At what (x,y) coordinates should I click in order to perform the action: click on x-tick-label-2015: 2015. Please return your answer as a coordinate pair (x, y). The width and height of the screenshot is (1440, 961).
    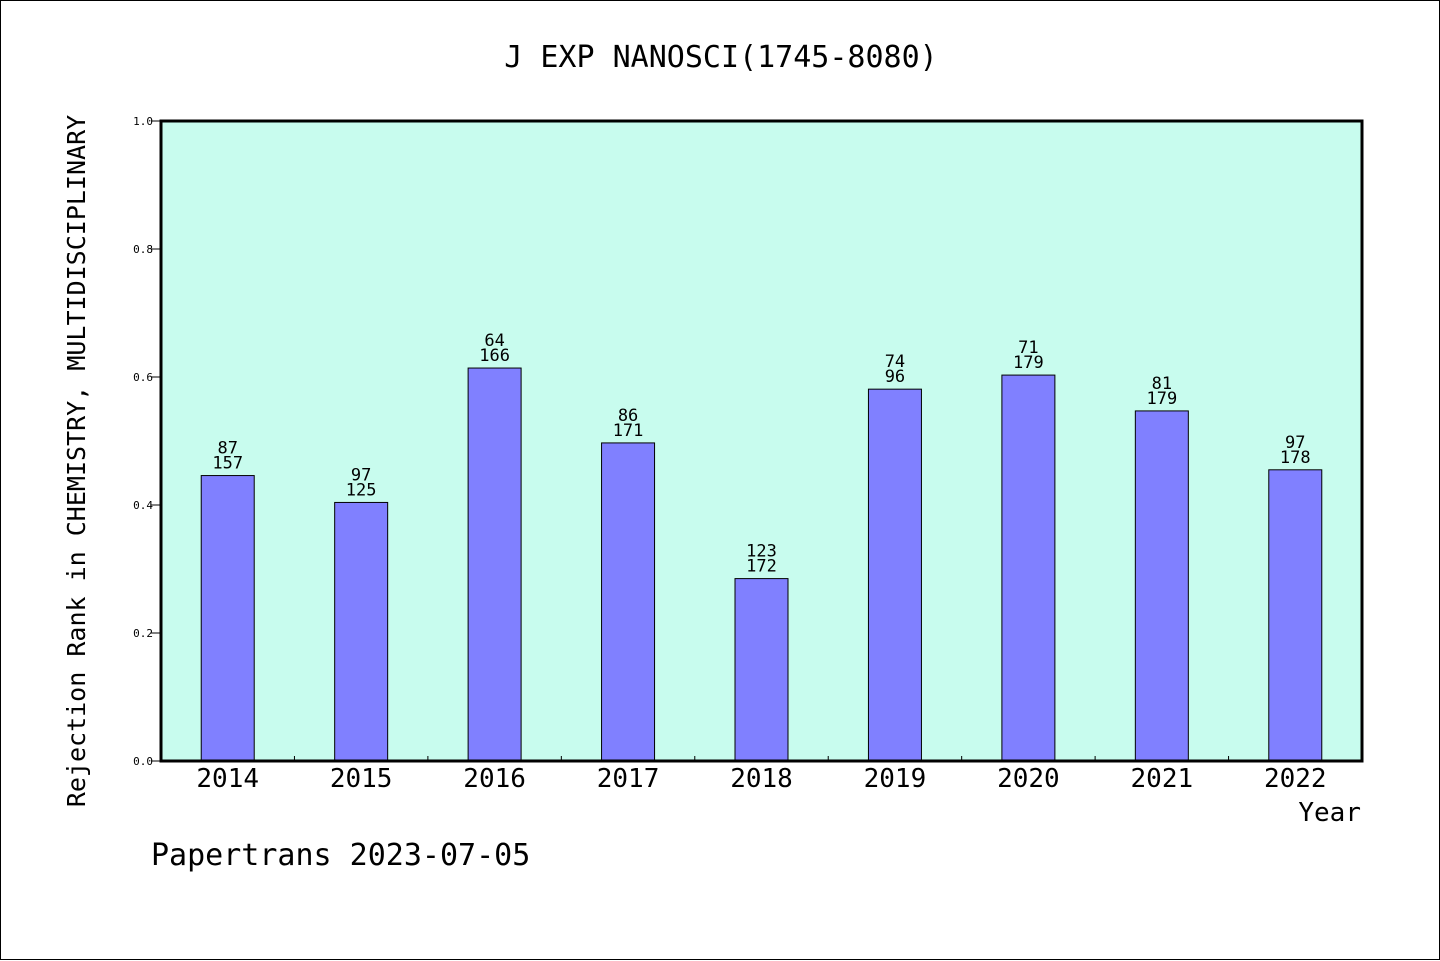
    Looking at the image, I should click on (361, 779).